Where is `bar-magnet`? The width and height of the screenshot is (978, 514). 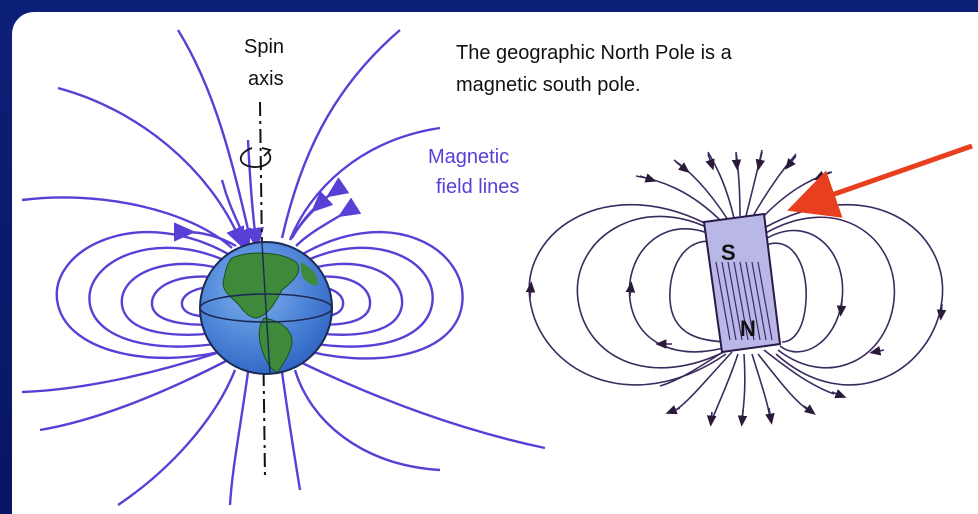 bar-magnet is located at coordinates (742, 283).